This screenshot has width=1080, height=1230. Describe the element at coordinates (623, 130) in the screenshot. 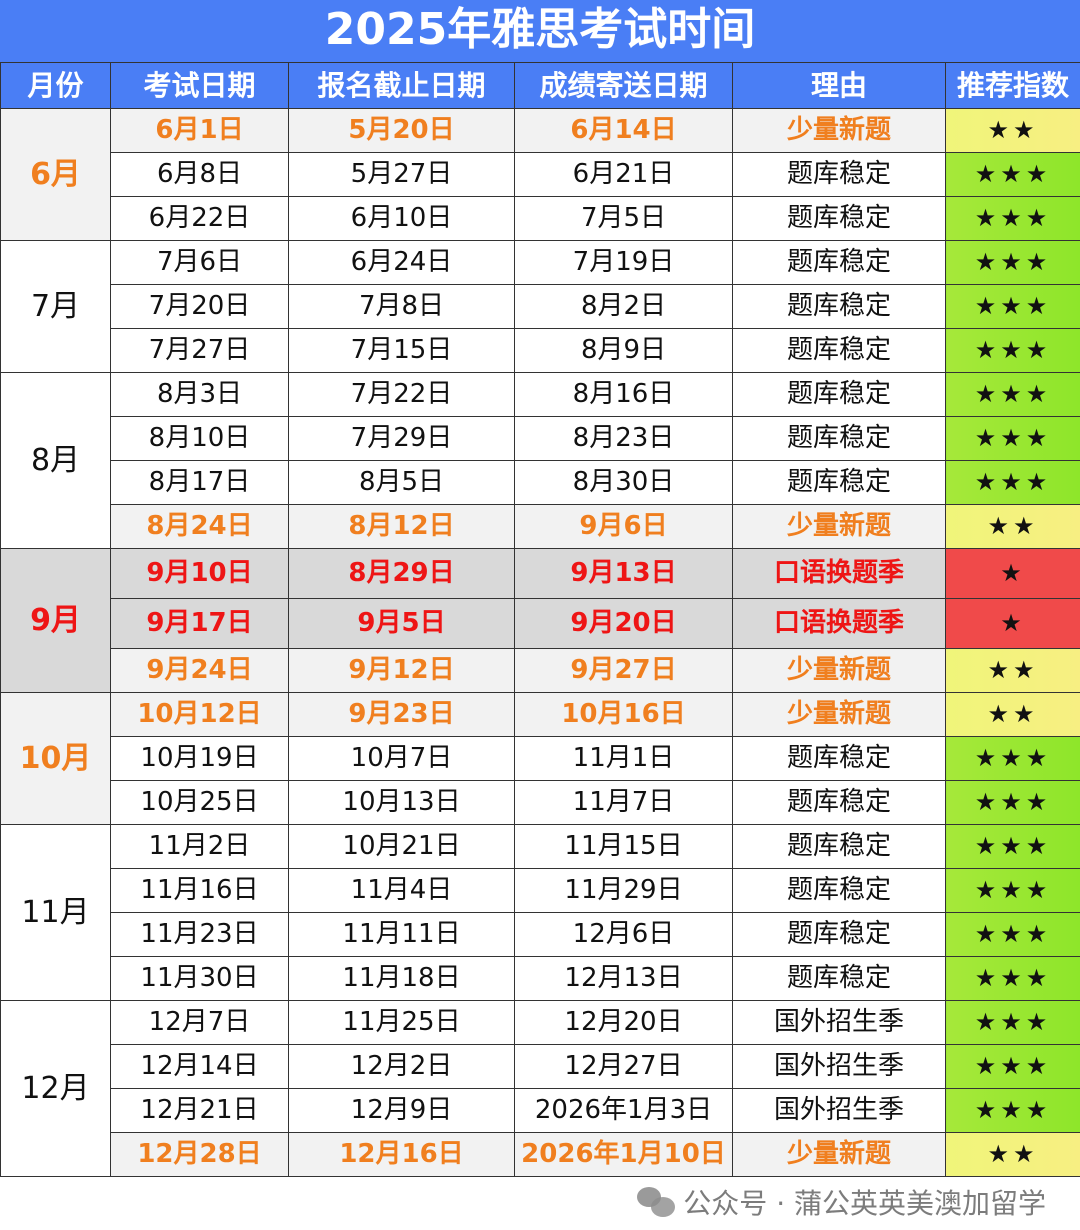

I see `result-date-cell: 6月14日` at that location.